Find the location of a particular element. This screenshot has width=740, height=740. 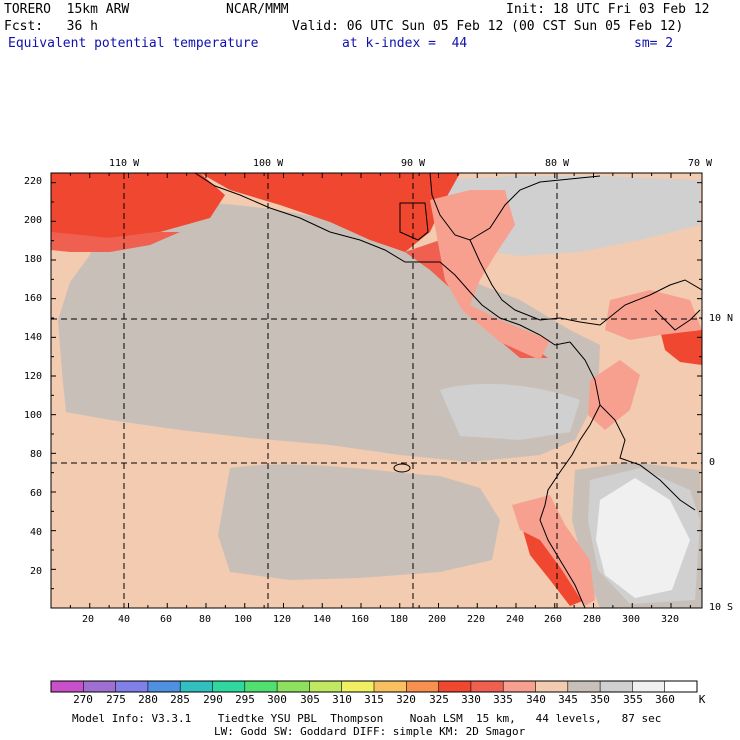

colorbar-label: 355 is located at coordinates (633, 699).